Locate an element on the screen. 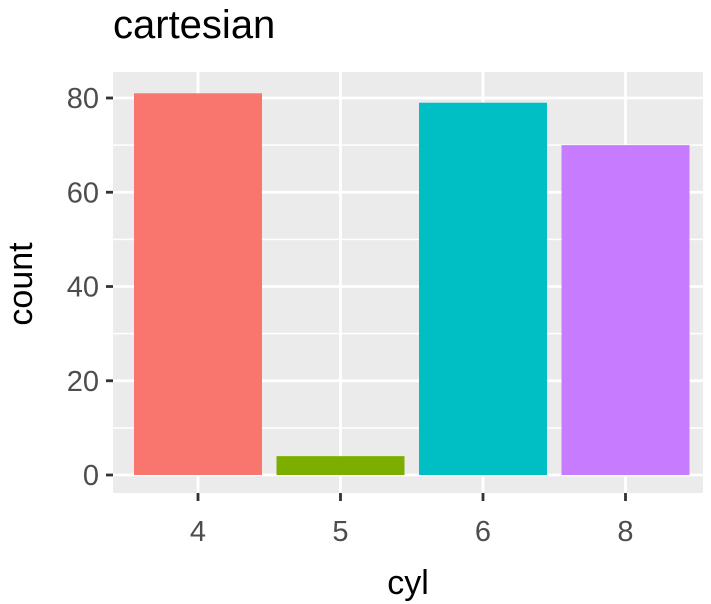 Image resolution: width=711 pixels, height=604 pixels. y-axis-label: count is located at coordinates (21, 284).